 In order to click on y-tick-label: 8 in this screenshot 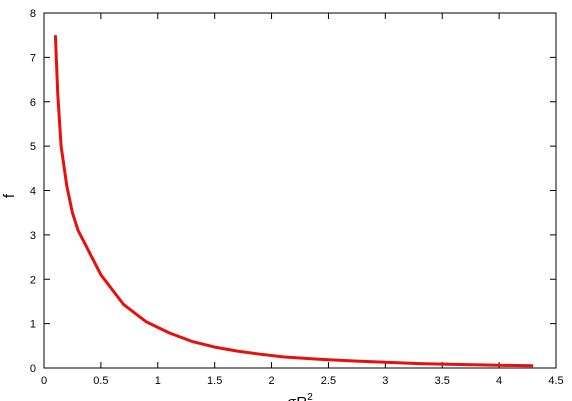, I will do `click(33, 14)`.